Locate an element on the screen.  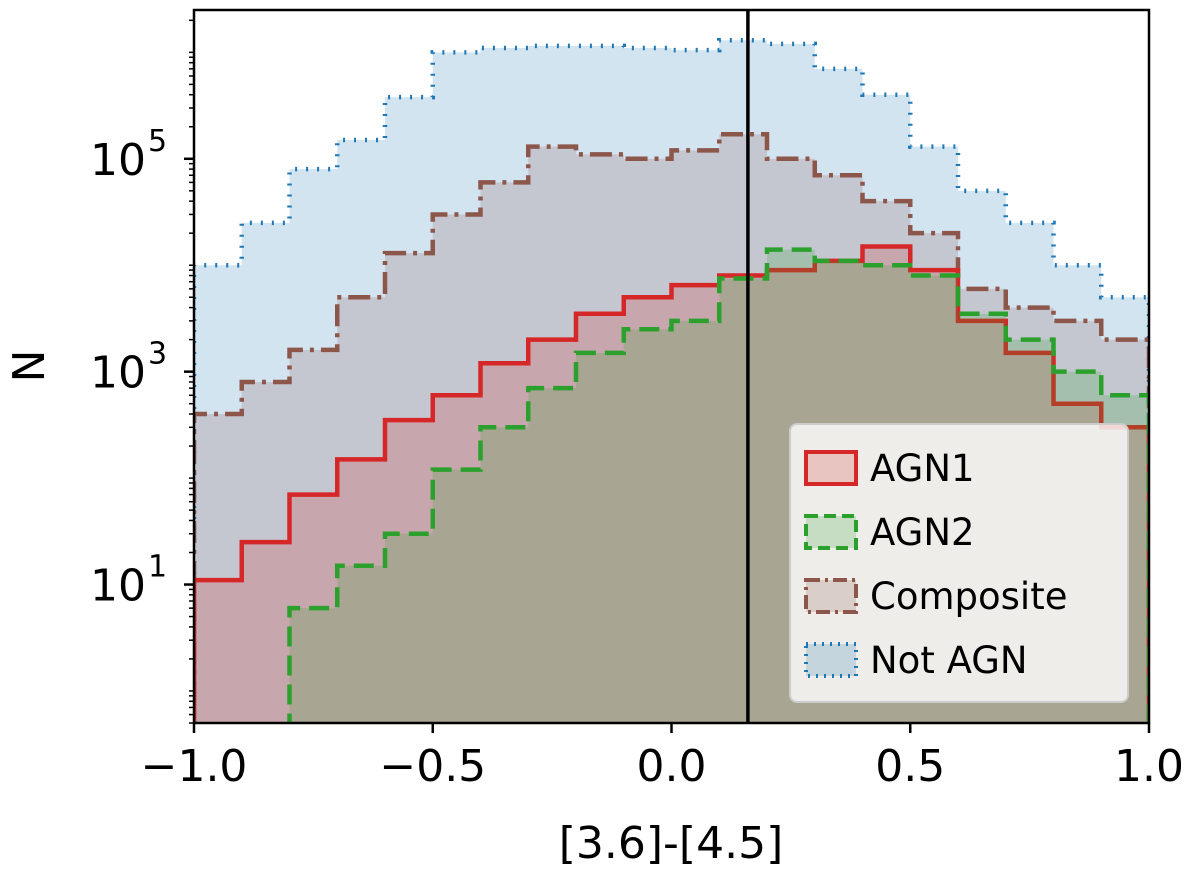
legend-swatch-agn1 is located at coordinates (831, 468).